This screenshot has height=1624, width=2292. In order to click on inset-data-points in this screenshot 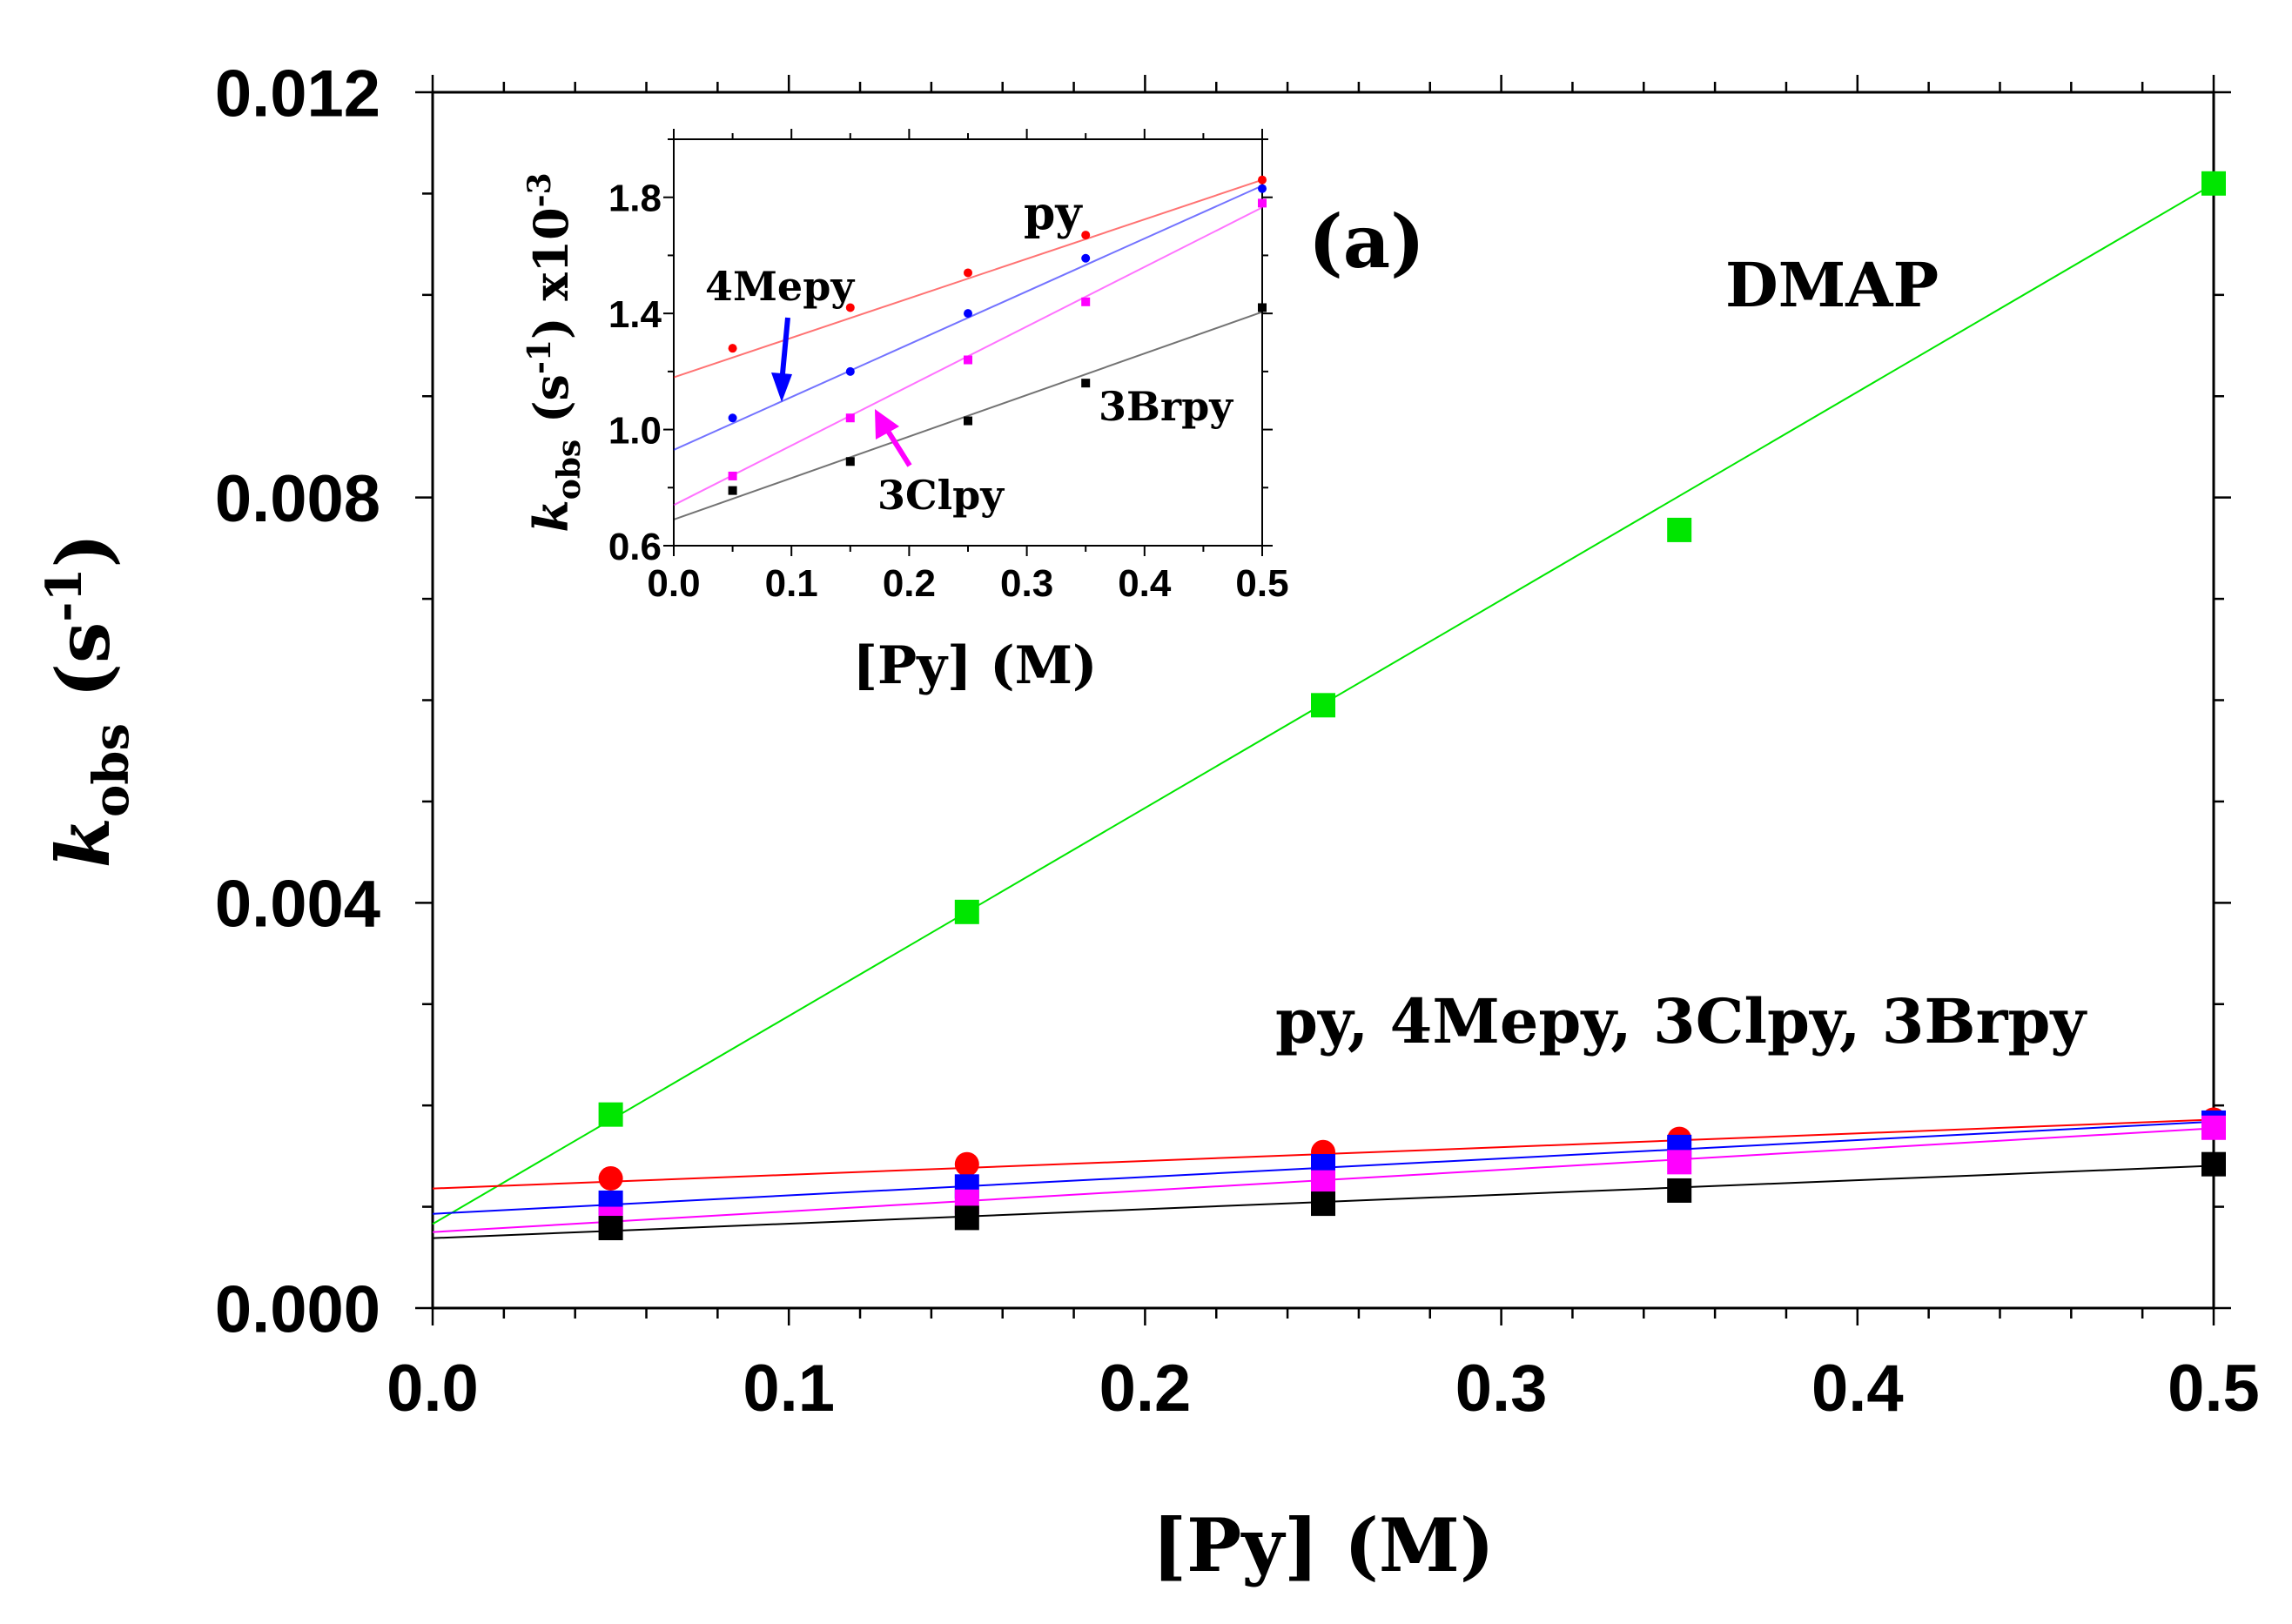, I will do `click(998, 335)`.